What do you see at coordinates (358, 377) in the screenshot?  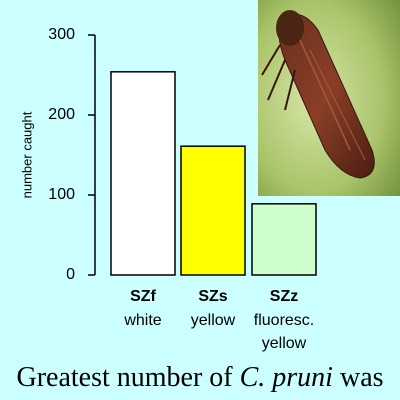 I see `caption-text: was` at bounding box center [358, 377].